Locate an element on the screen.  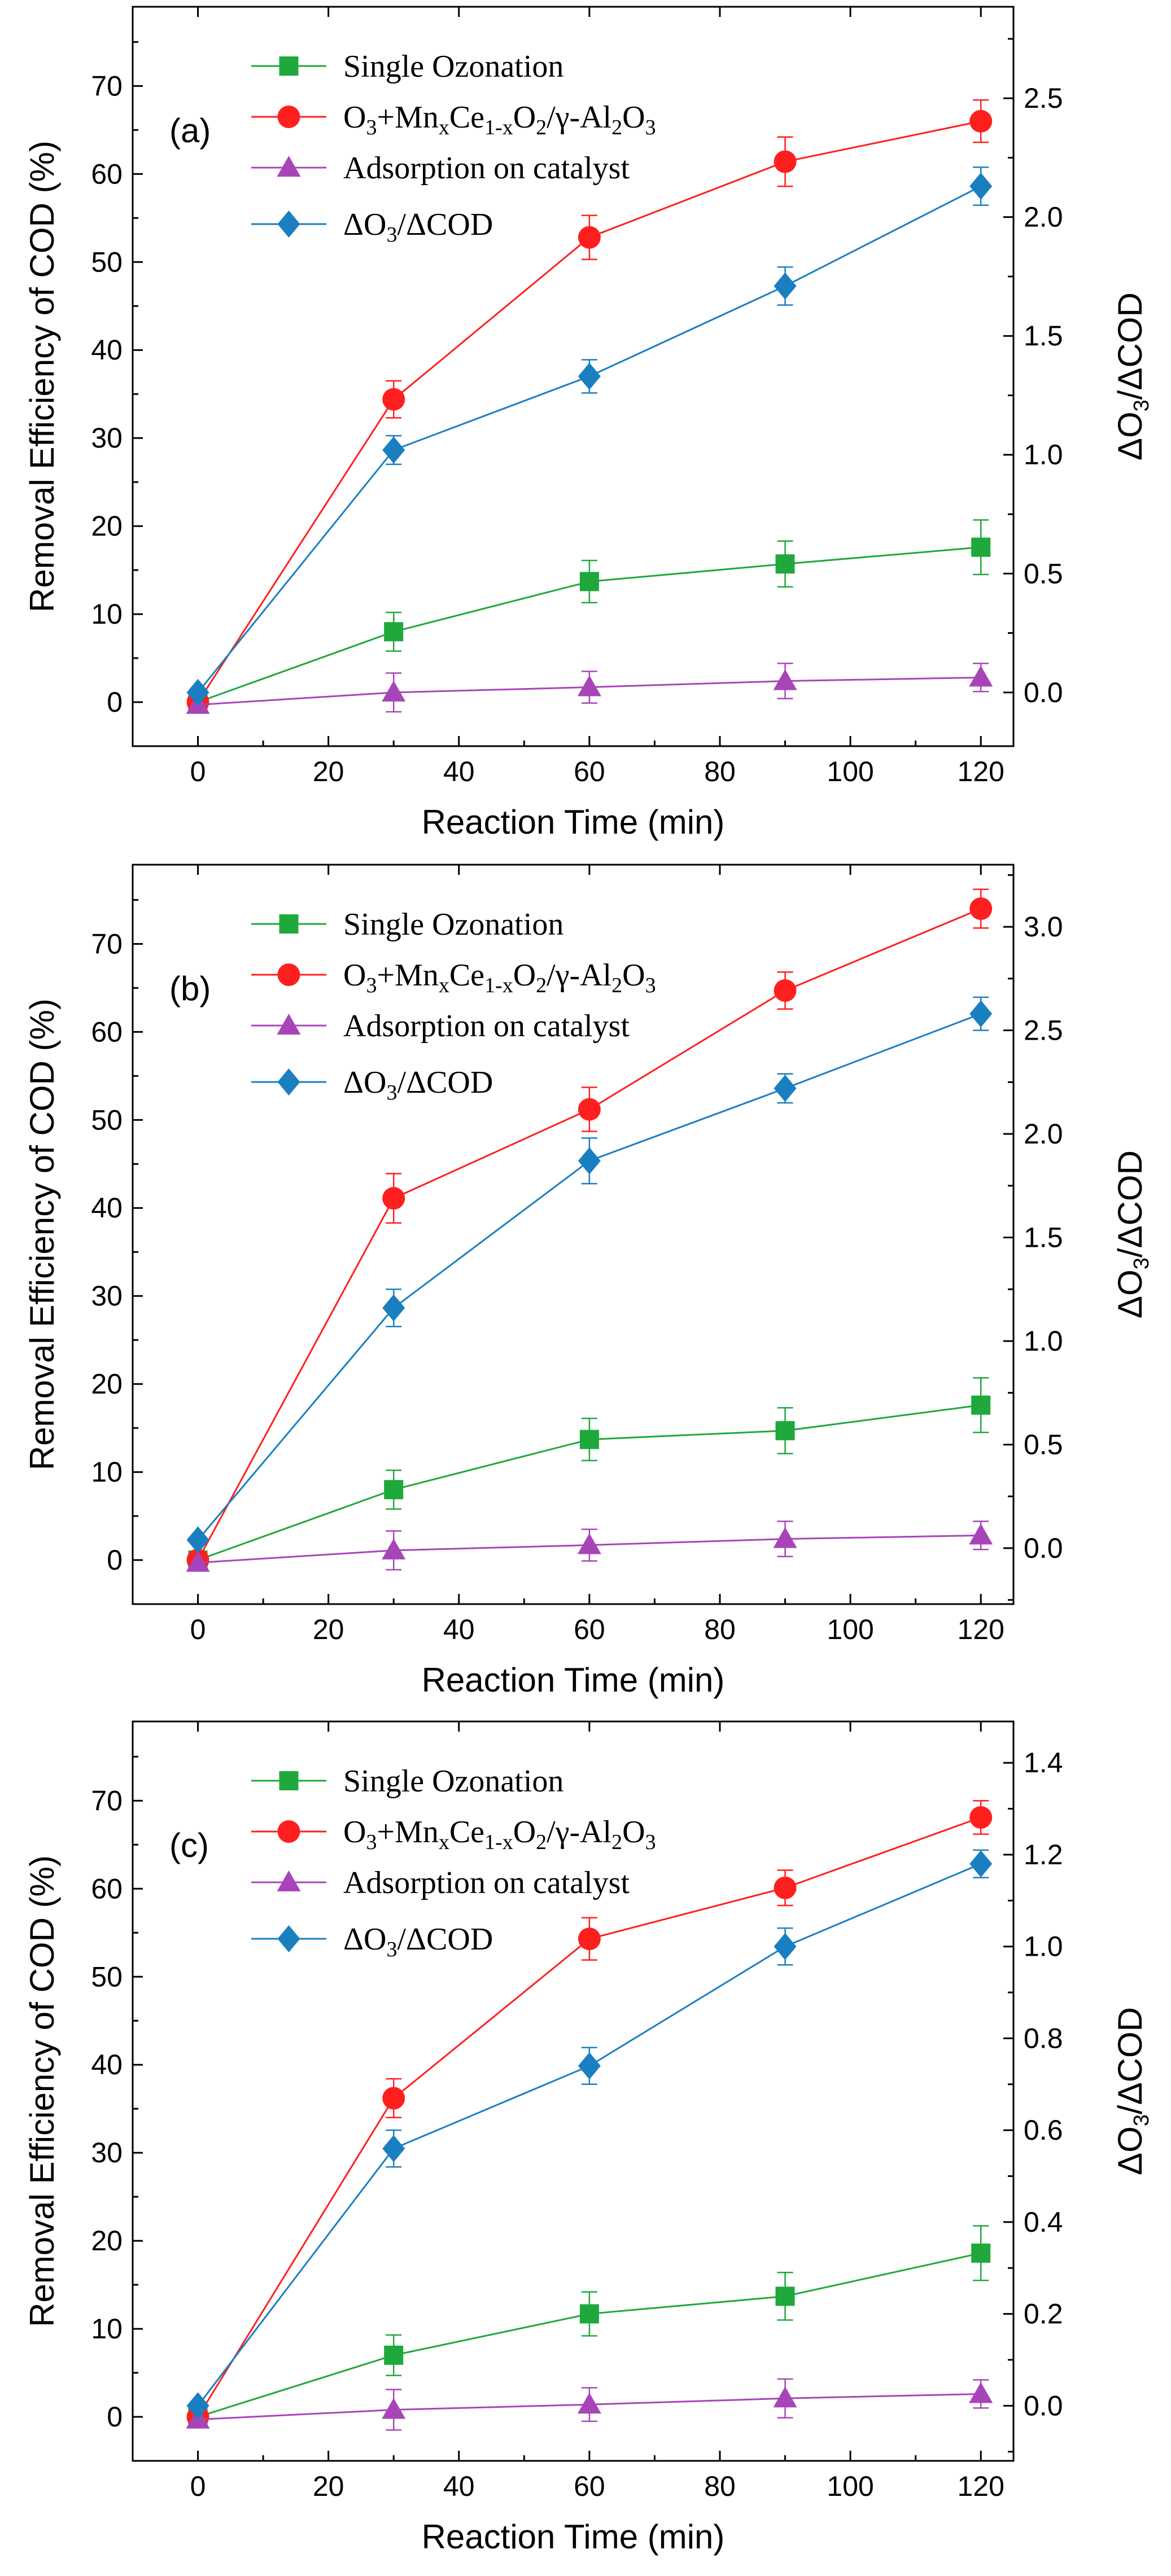
x-tick-label: 20 is located at coordinates (329, 771).